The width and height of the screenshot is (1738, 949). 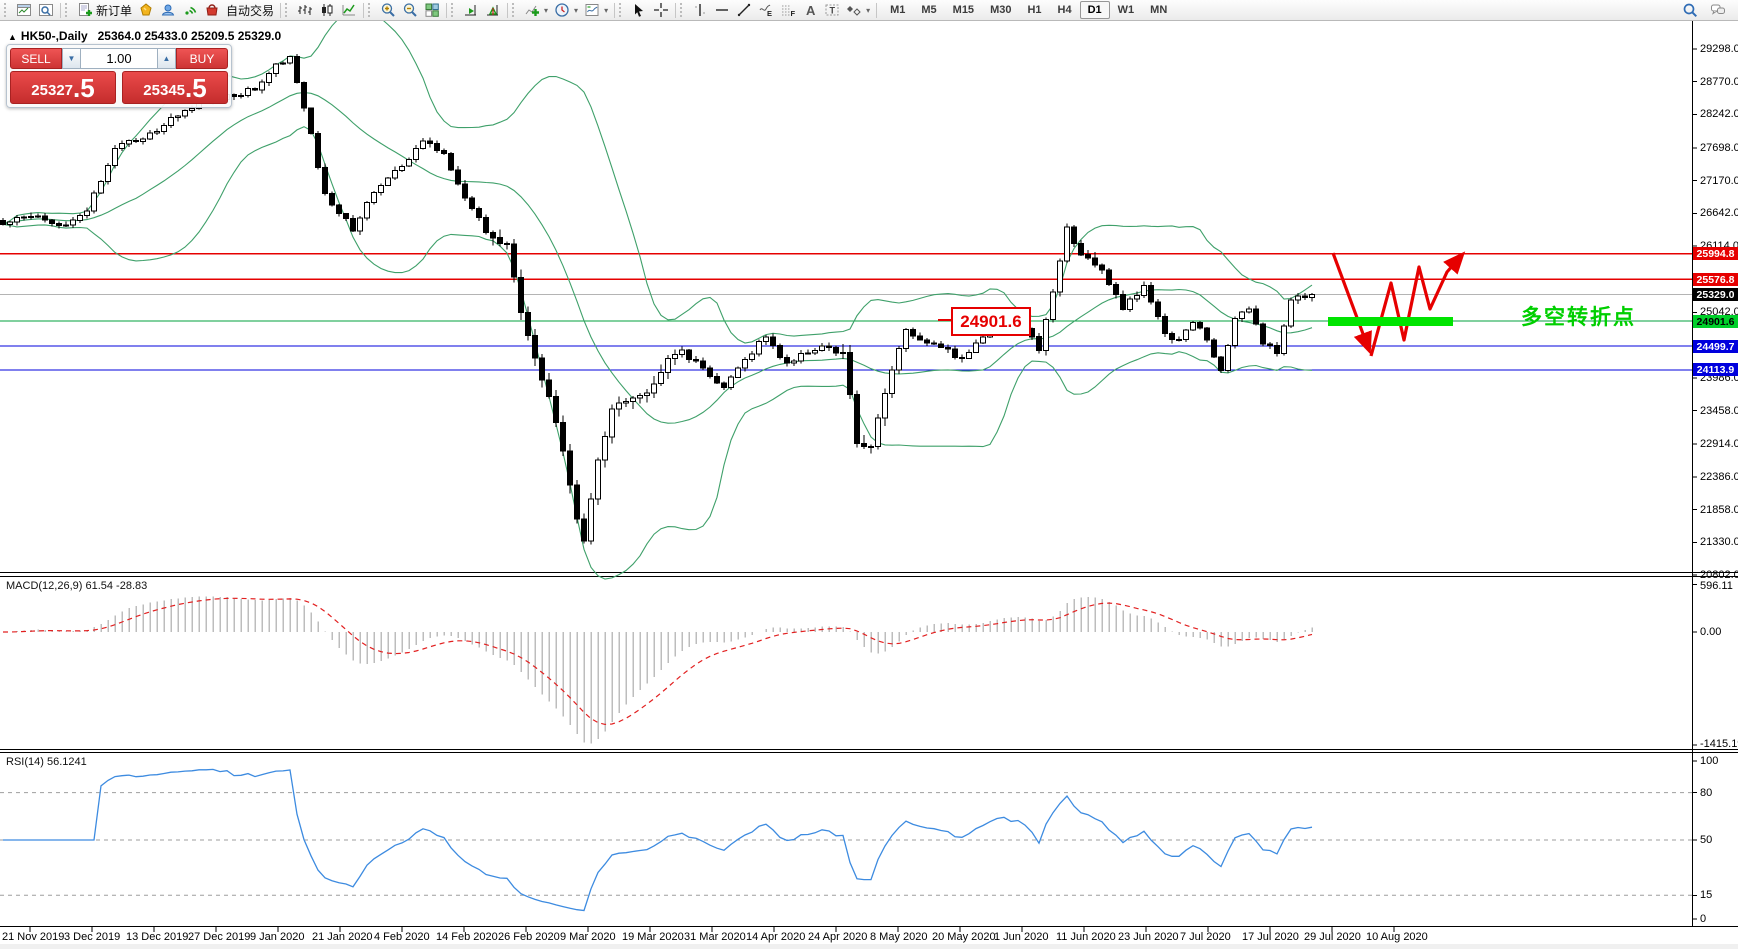 What do you see at coordinates (175, 87) in the screenshot?
I see `buy-price-button: 25345.5` at bounding box center [175, 87].